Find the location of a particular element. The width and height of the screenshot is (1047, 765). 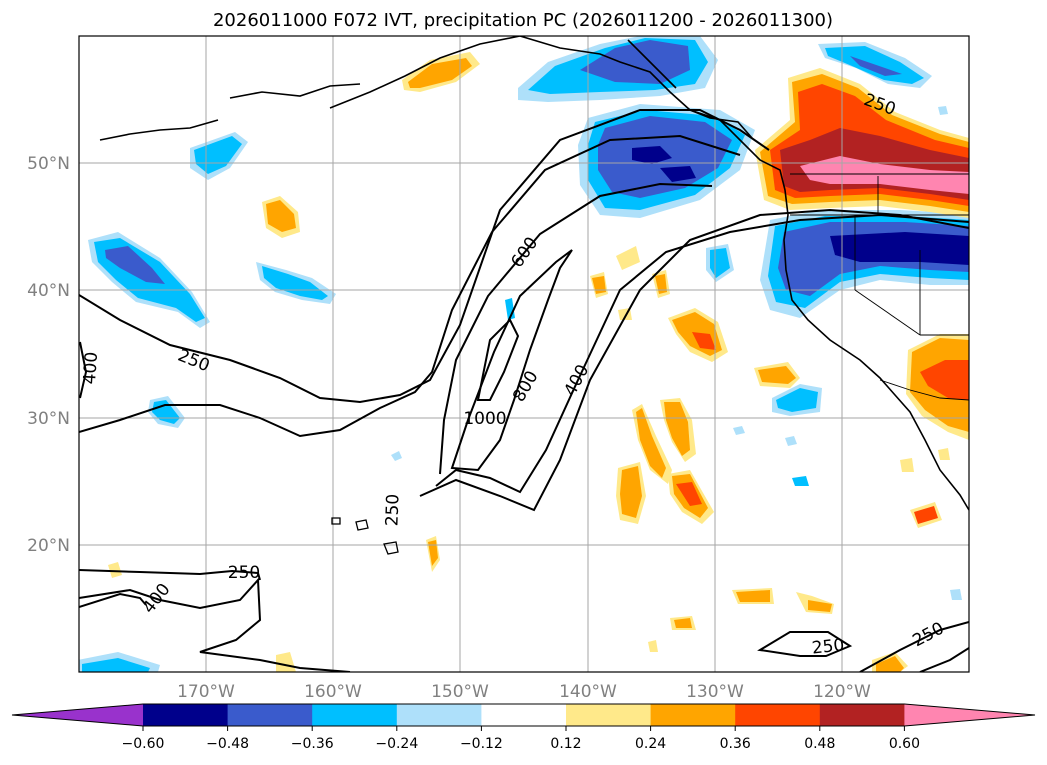

lon-label: 170°W is located at coordinates (206, 692).